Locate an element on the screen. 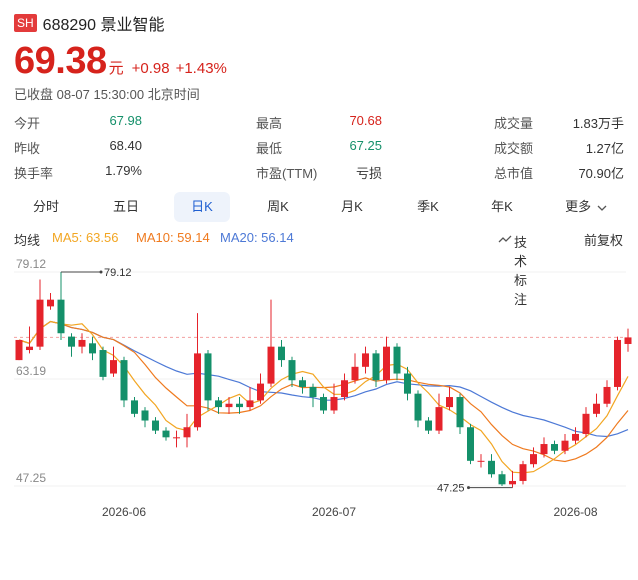 This screenshot has width=638, height=580. tab-quarterly-k: 季K is located at coordinates (428, 206).